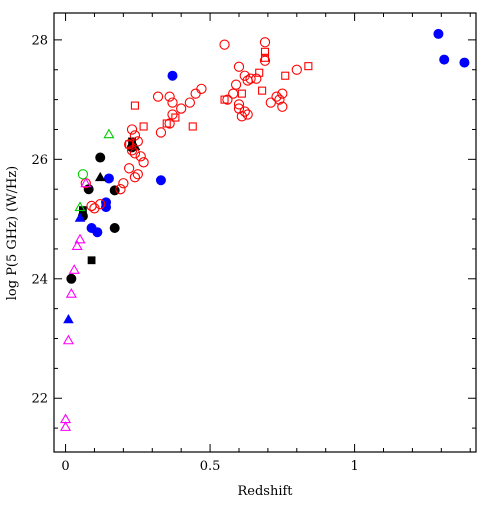  I want to click on y-tick-label: 22, so click(39, 399).